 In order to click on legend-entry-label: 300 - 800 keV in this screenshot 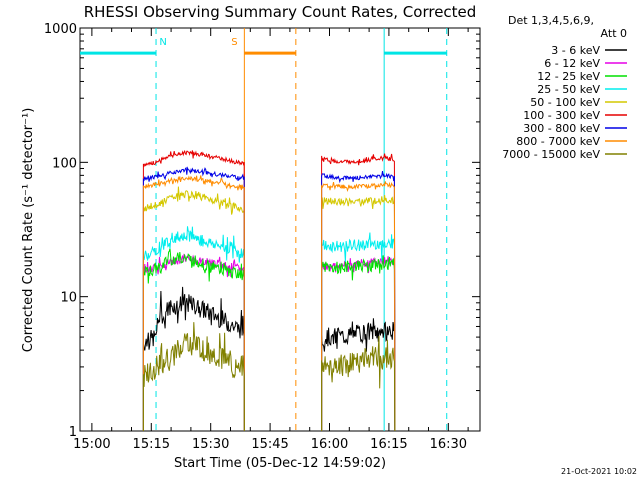, I will do `click(561, 128)`.